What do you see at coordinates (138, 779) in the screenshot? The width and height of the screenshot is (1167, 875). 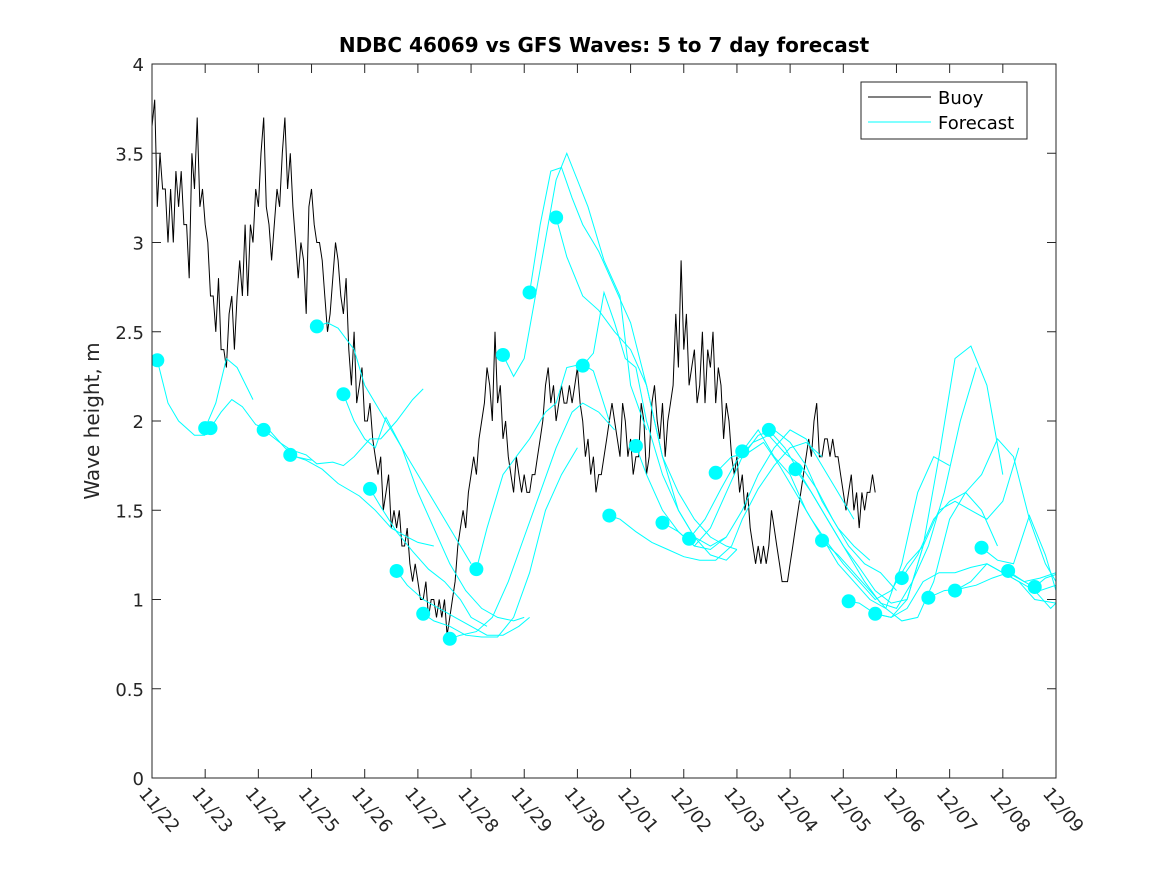 I see `y-tick-label: 0` at bounding box center [138, 779].